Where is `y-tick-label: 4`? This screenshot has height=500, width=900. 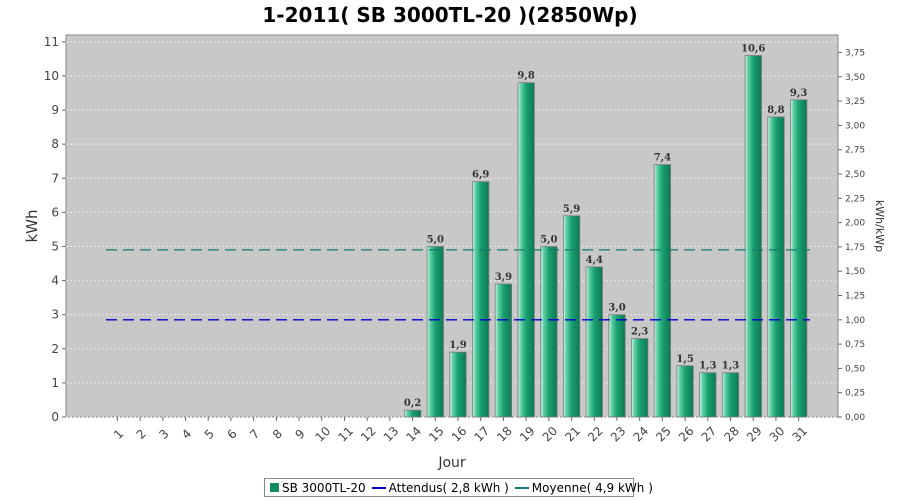 y-tick-label: 4 is located at coordinates (55, 281).